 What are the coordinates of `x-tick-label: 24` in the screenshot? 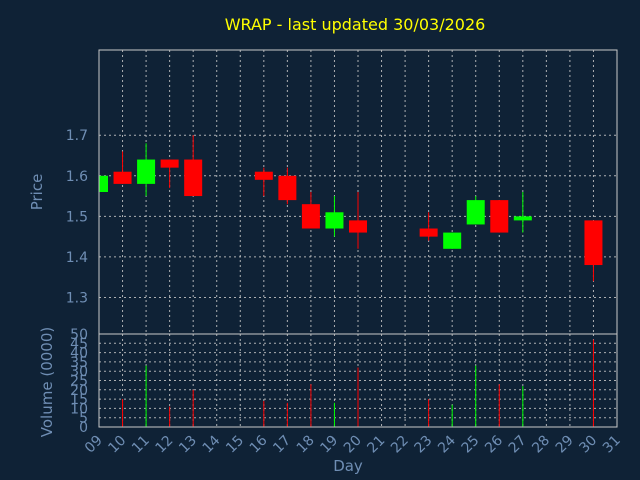 It's located at (447, 444).